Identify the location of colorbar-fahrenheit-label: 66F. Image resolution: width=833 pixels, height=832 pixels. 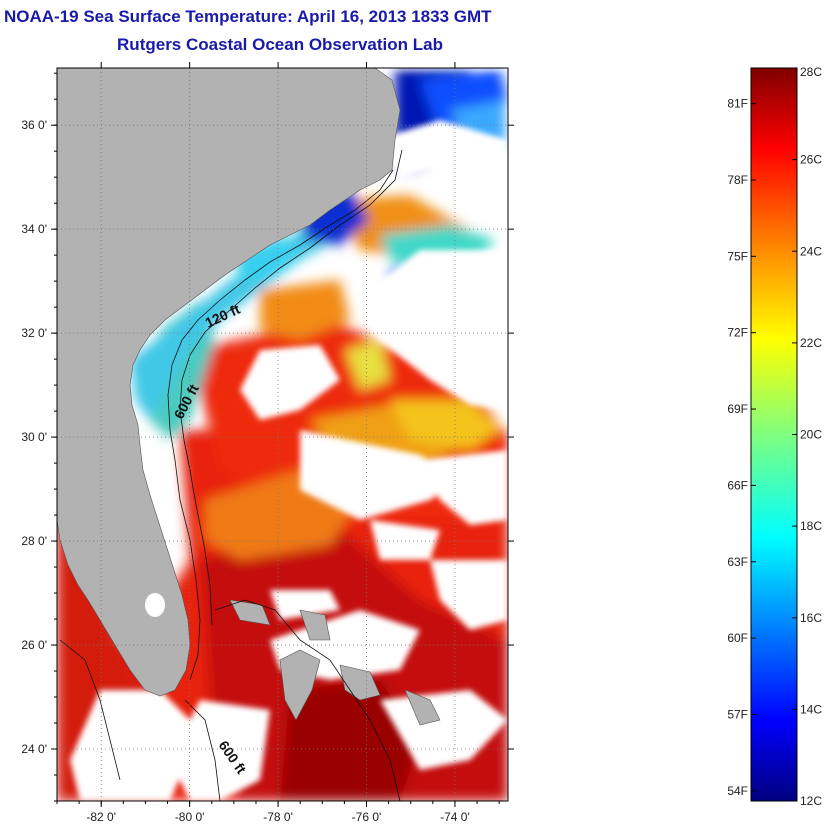
(737, 485).